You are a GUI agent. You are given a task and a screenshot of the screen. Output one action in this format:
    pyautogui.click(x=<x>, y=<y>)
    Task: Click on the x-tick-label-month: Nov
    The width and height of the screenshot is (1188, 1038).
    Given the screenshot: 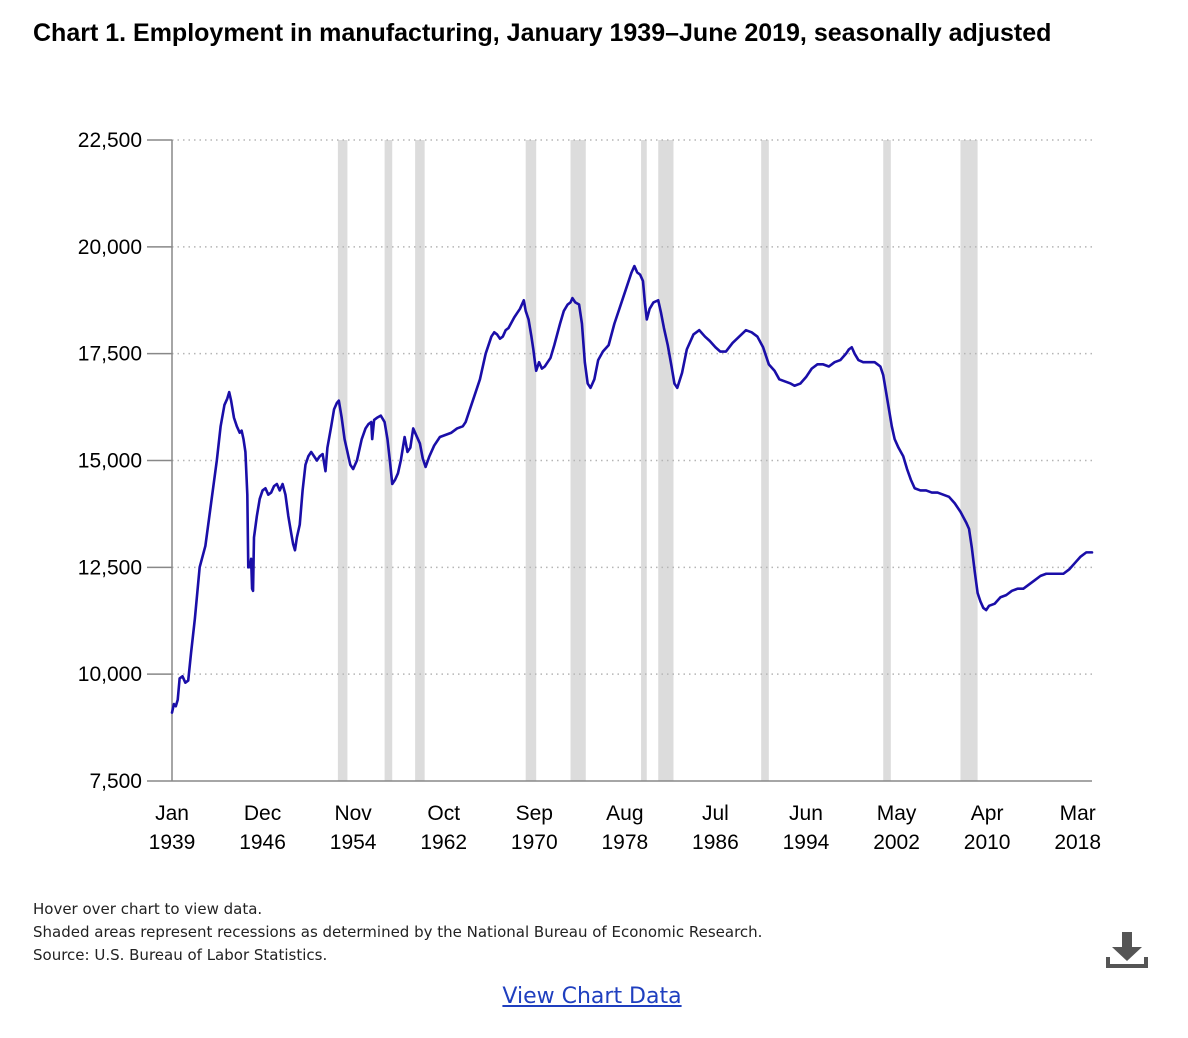 What is the action you would take?
    pyautogui.click(x=353, y=813)
    